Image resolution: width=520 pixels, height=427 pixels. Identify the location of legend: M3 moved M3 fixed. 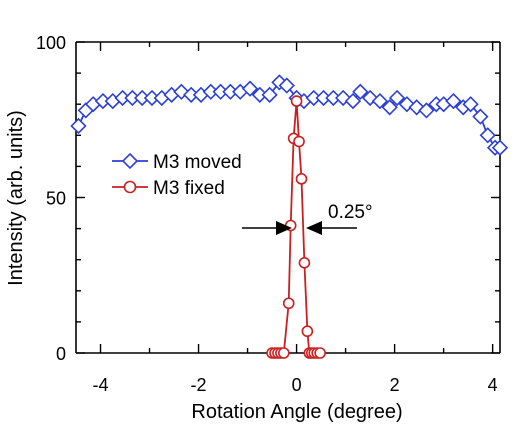
(177, 175).